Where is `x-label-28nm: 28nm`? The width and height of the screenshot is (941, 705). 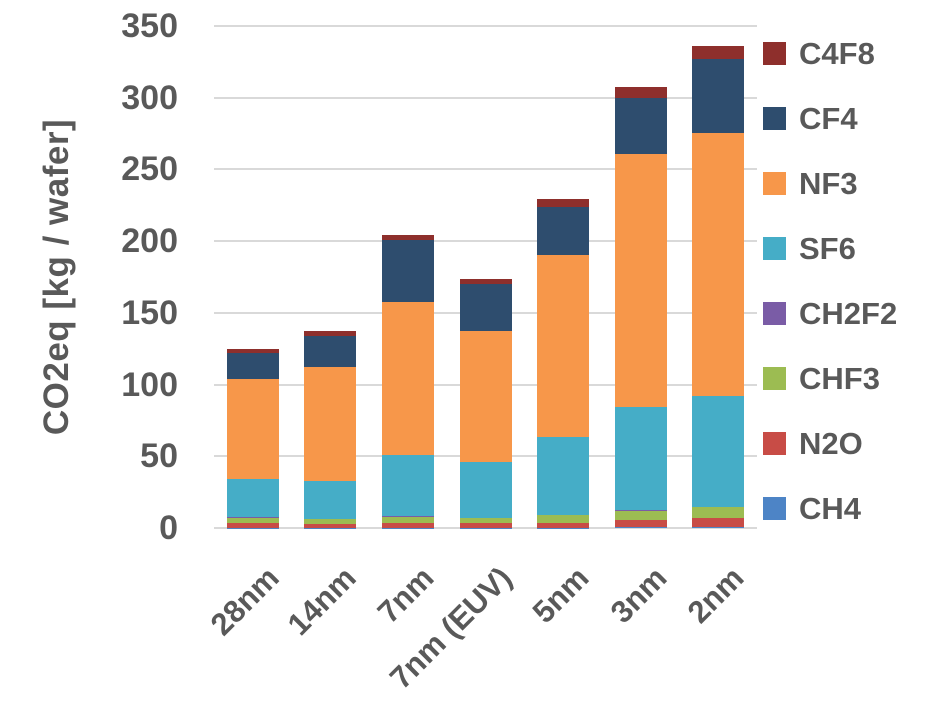 x-label-28nm: 28nm is located at coordinates (244, 601).